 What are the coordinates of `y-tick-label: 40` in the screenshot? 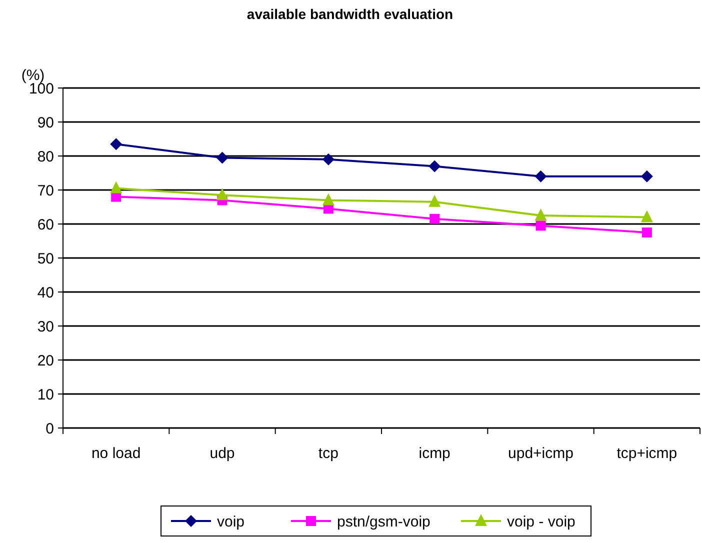 It's located at (45, 293).